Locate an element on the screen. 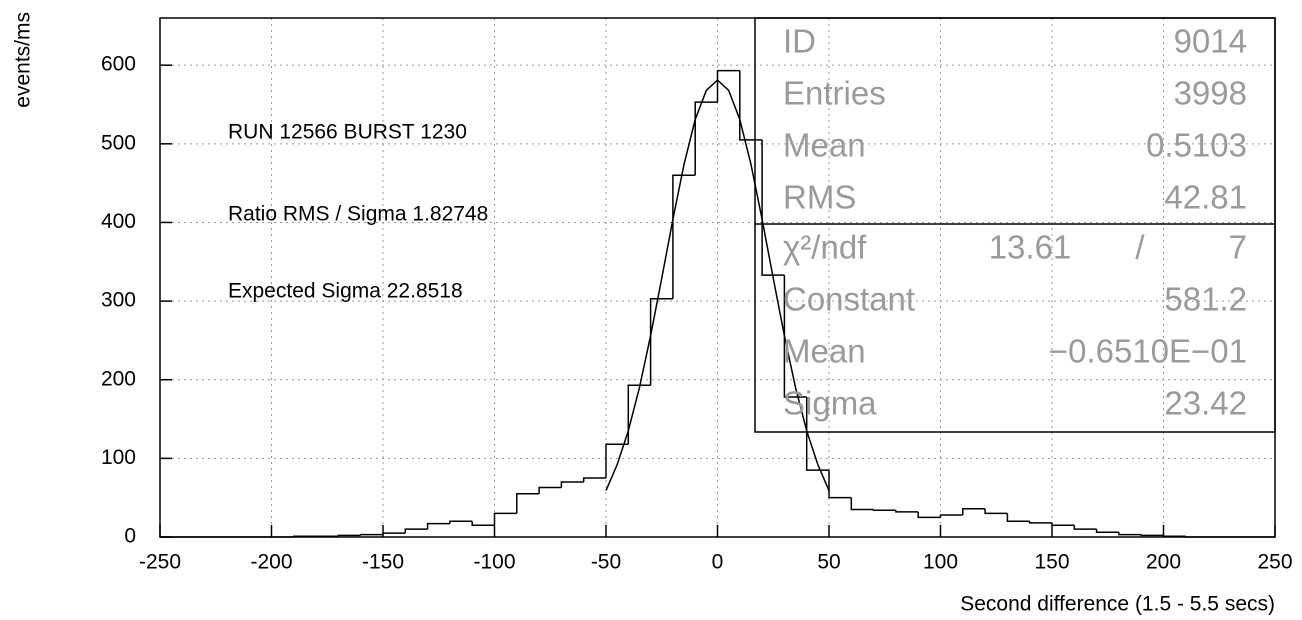 This screenshot has width=1302, height=620. x-tick-label: -250 is located at coordinates (160, 562).